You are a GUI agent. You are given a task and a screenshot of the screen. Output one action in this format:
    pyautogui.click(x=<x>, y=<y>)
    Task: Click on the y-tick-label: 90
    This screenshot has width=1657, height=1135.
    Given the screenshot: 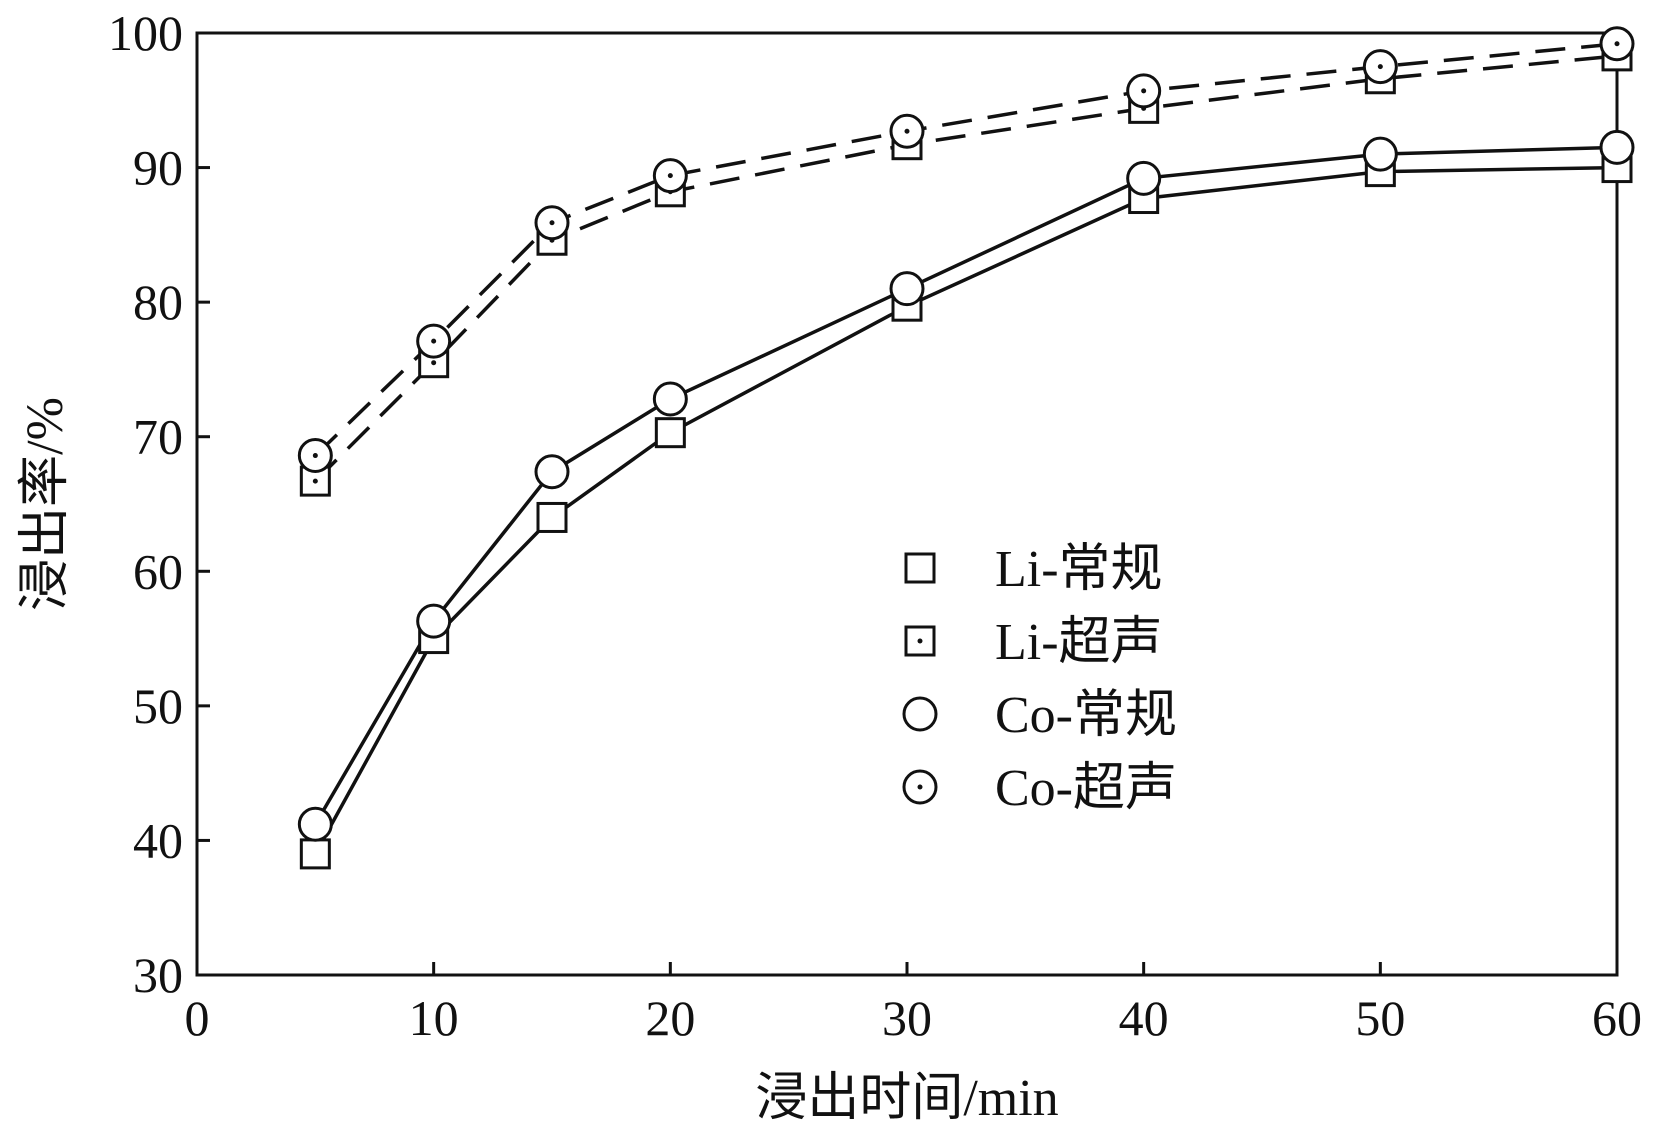 What is the action you would take?
    pyautogui.click(x=158, y=168)
    